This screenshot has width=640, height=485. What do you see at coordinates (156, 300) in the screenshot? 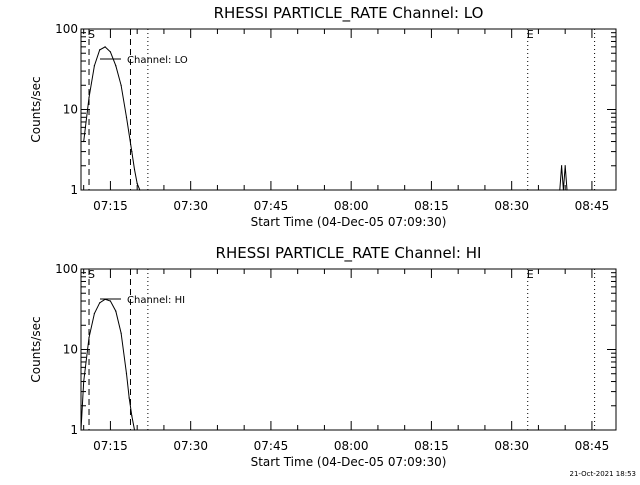
I see `legend-label: Channel: HI` at bounding box center [156, 300].